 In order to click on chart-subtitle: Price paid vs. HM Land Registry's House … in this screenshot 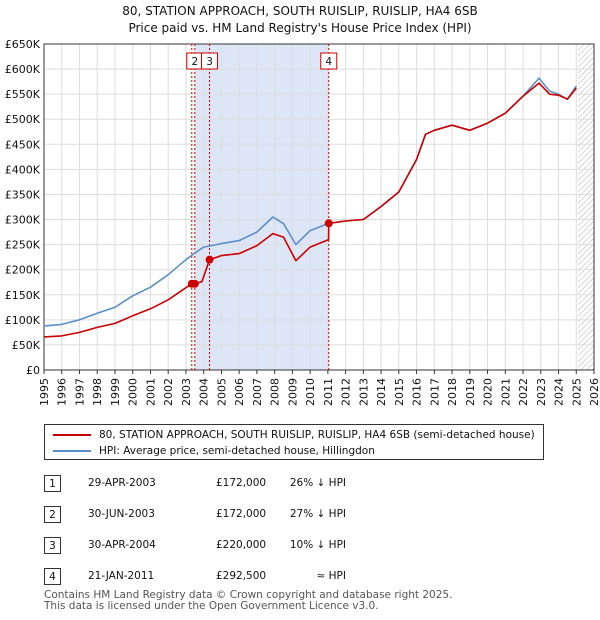, I will do `click(300, 28)`.